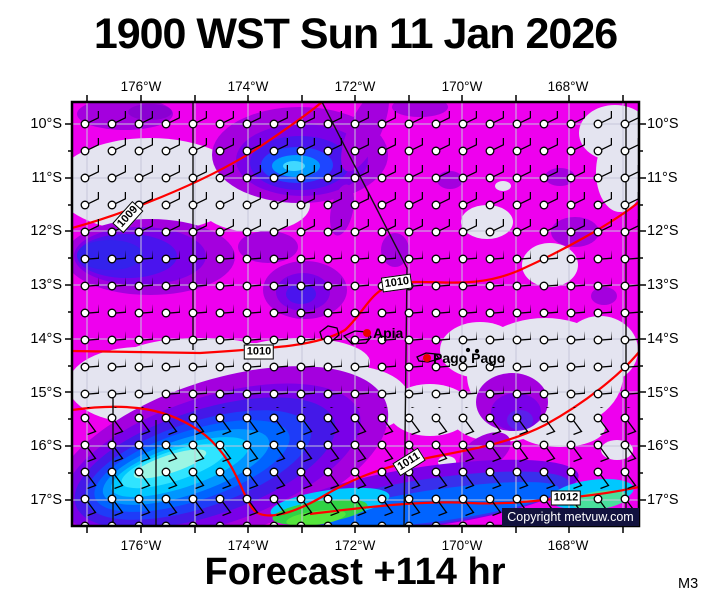  Describe the element at coordinates (46, 446) in the screenshot. I see `lat-label-left: 16°S` at that location.